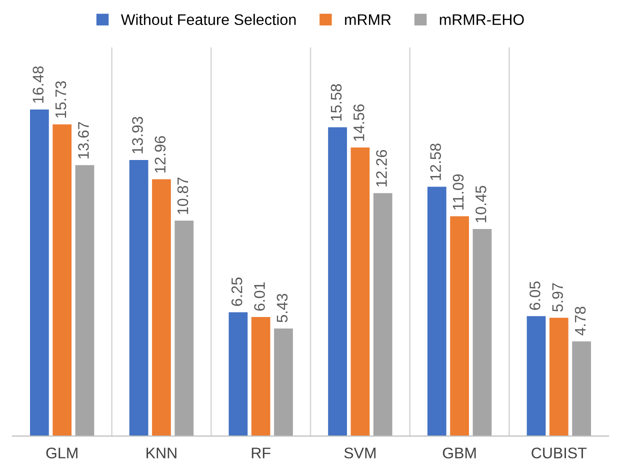  Describe the element at coordinates (137, 135) in the screenshot. I see `data-label: 13.93` at that location.